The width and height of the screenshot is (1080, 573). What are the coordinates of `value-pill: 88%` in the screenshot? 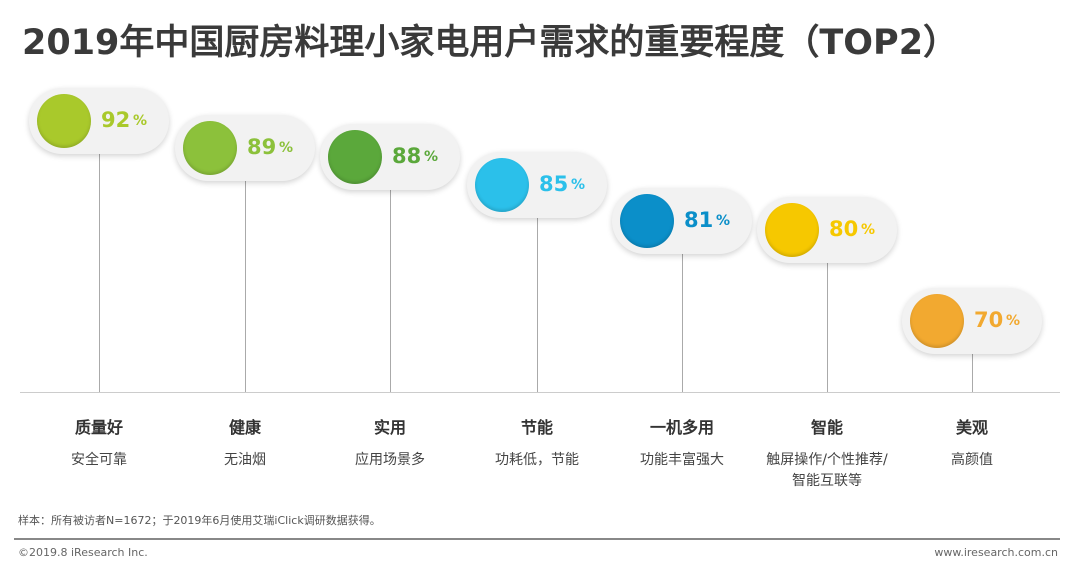 It's located at (390, 157).